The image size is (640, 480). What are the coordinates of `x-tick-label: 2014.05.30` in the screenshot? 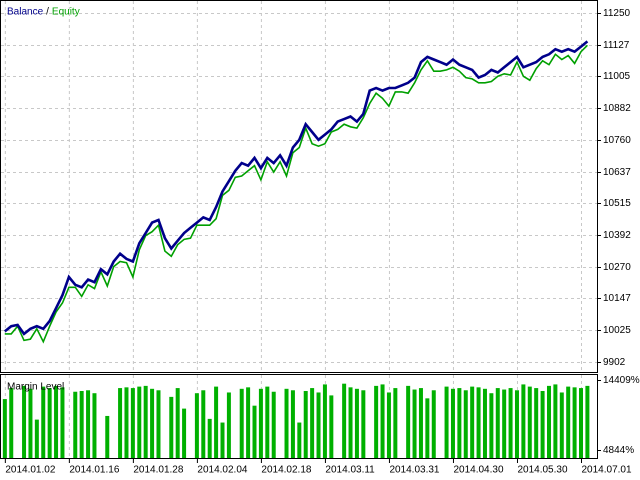 It's located at (542, 470).